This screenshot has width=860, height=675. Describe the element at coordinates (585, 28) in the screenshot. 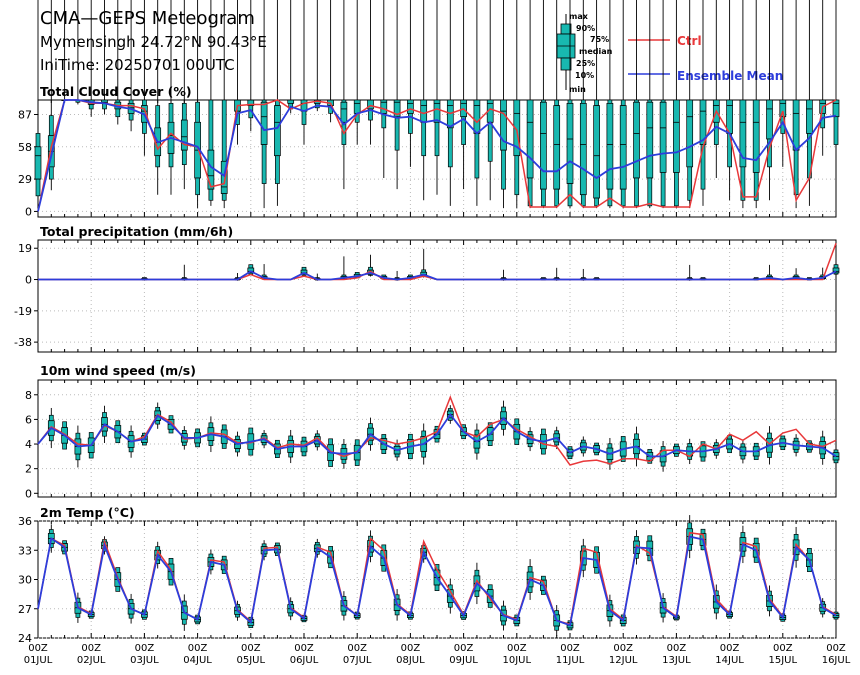

I see `legend-p90: 90%` at that location.